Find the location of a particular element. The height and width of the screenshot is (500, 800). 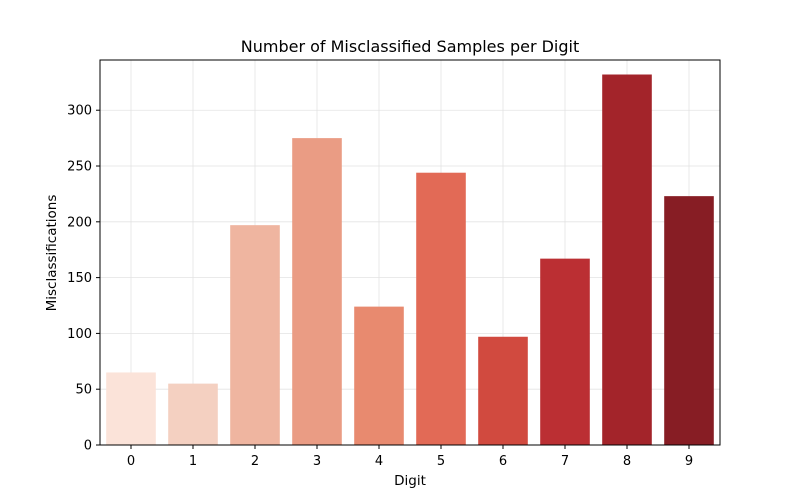

x-tick-label: 8 is located at coordinates (627, 461).